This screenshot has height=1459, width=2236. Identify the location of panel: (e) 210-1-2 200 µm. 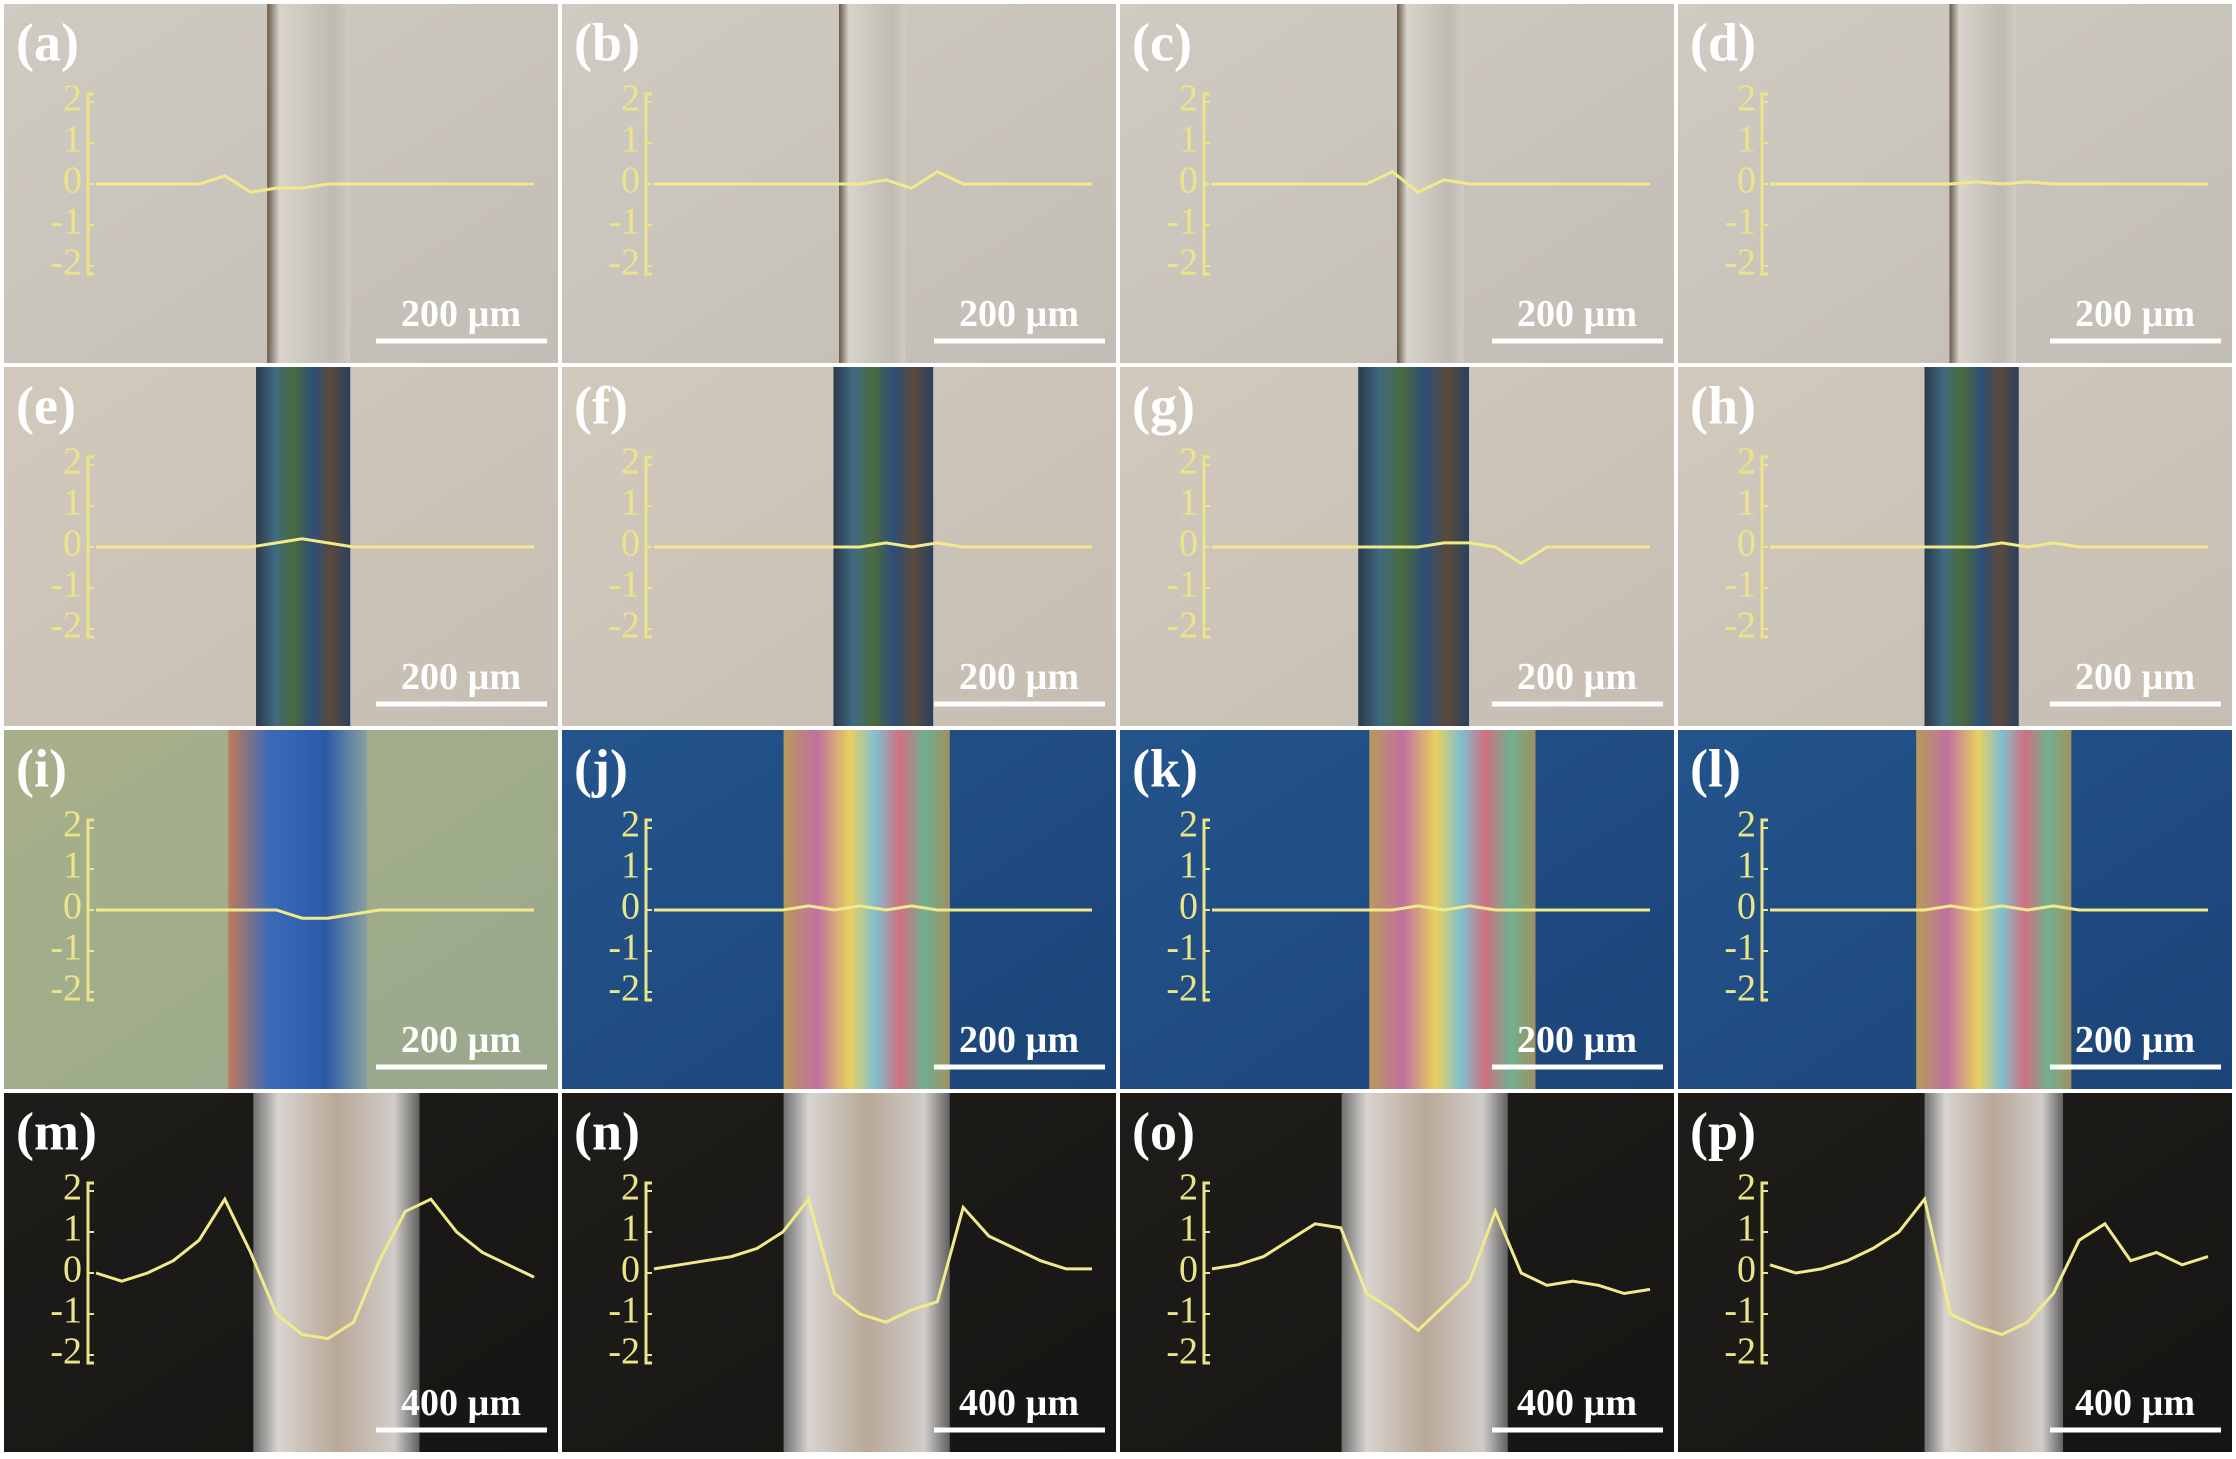
(281, 546).